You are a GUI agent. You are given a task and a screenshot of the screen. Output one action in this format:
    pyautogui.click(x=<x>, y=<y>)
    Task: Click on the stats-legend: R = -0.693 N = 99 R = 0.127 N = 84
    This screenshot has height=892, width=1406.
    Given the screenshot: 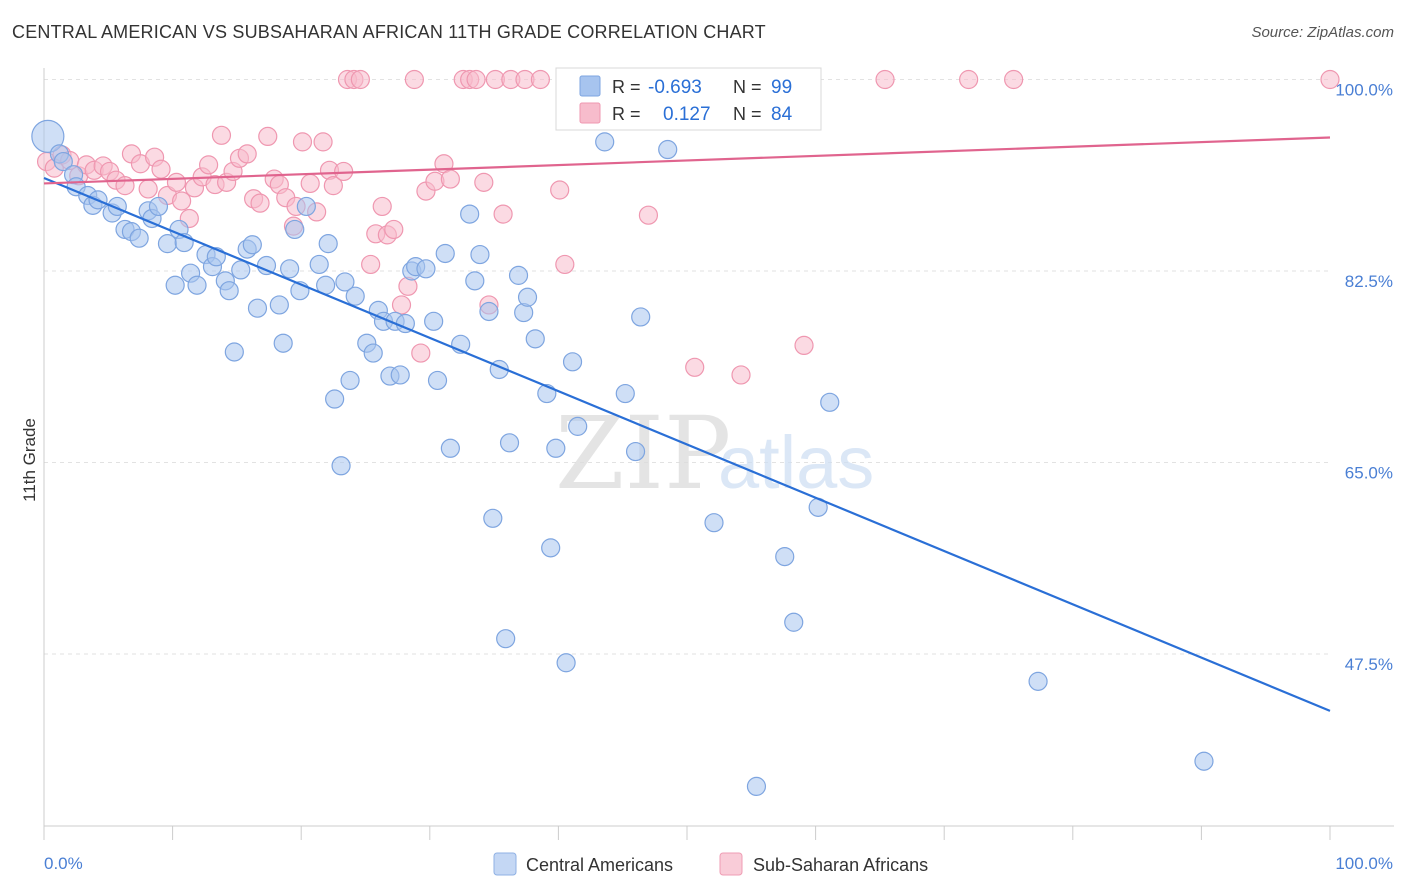 What is the action you would take?
    pyautogui.click(x=688, y=99)
    